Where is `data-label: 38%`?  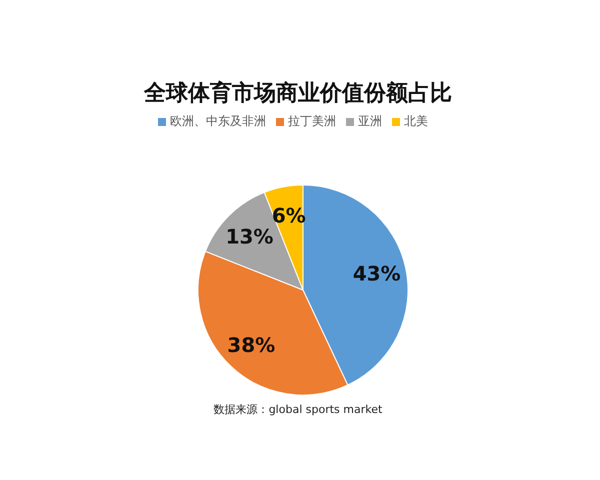
data-label: 38% is located at coordinates (251, 345).